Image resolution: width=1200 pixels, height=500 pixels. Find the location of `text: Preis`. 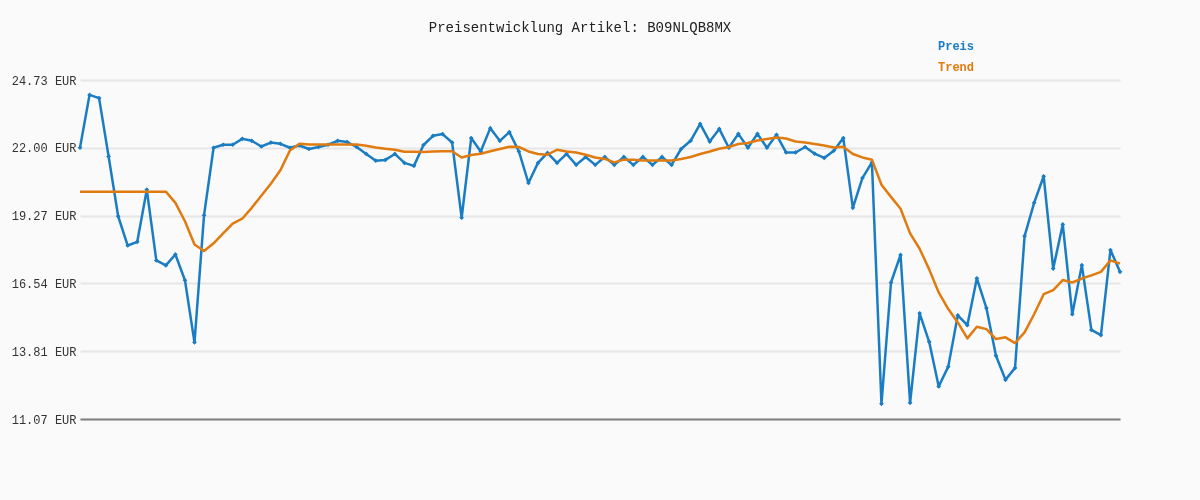

text: Preis is located at coordinates (956, 47).